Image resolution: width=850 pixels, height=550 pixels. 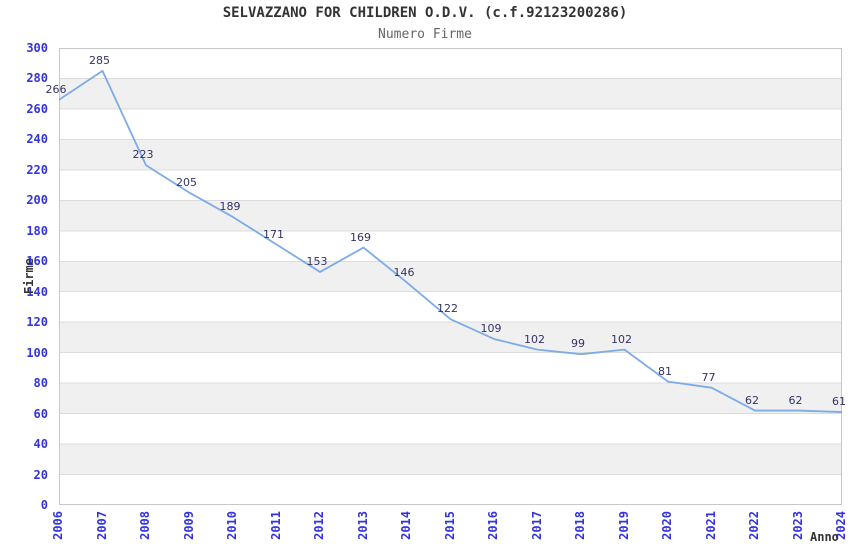 What do you see at coordinates (754, 525) in the screenshot?
I see `x-tick-label: 2022` at bounding box center [754, 525].